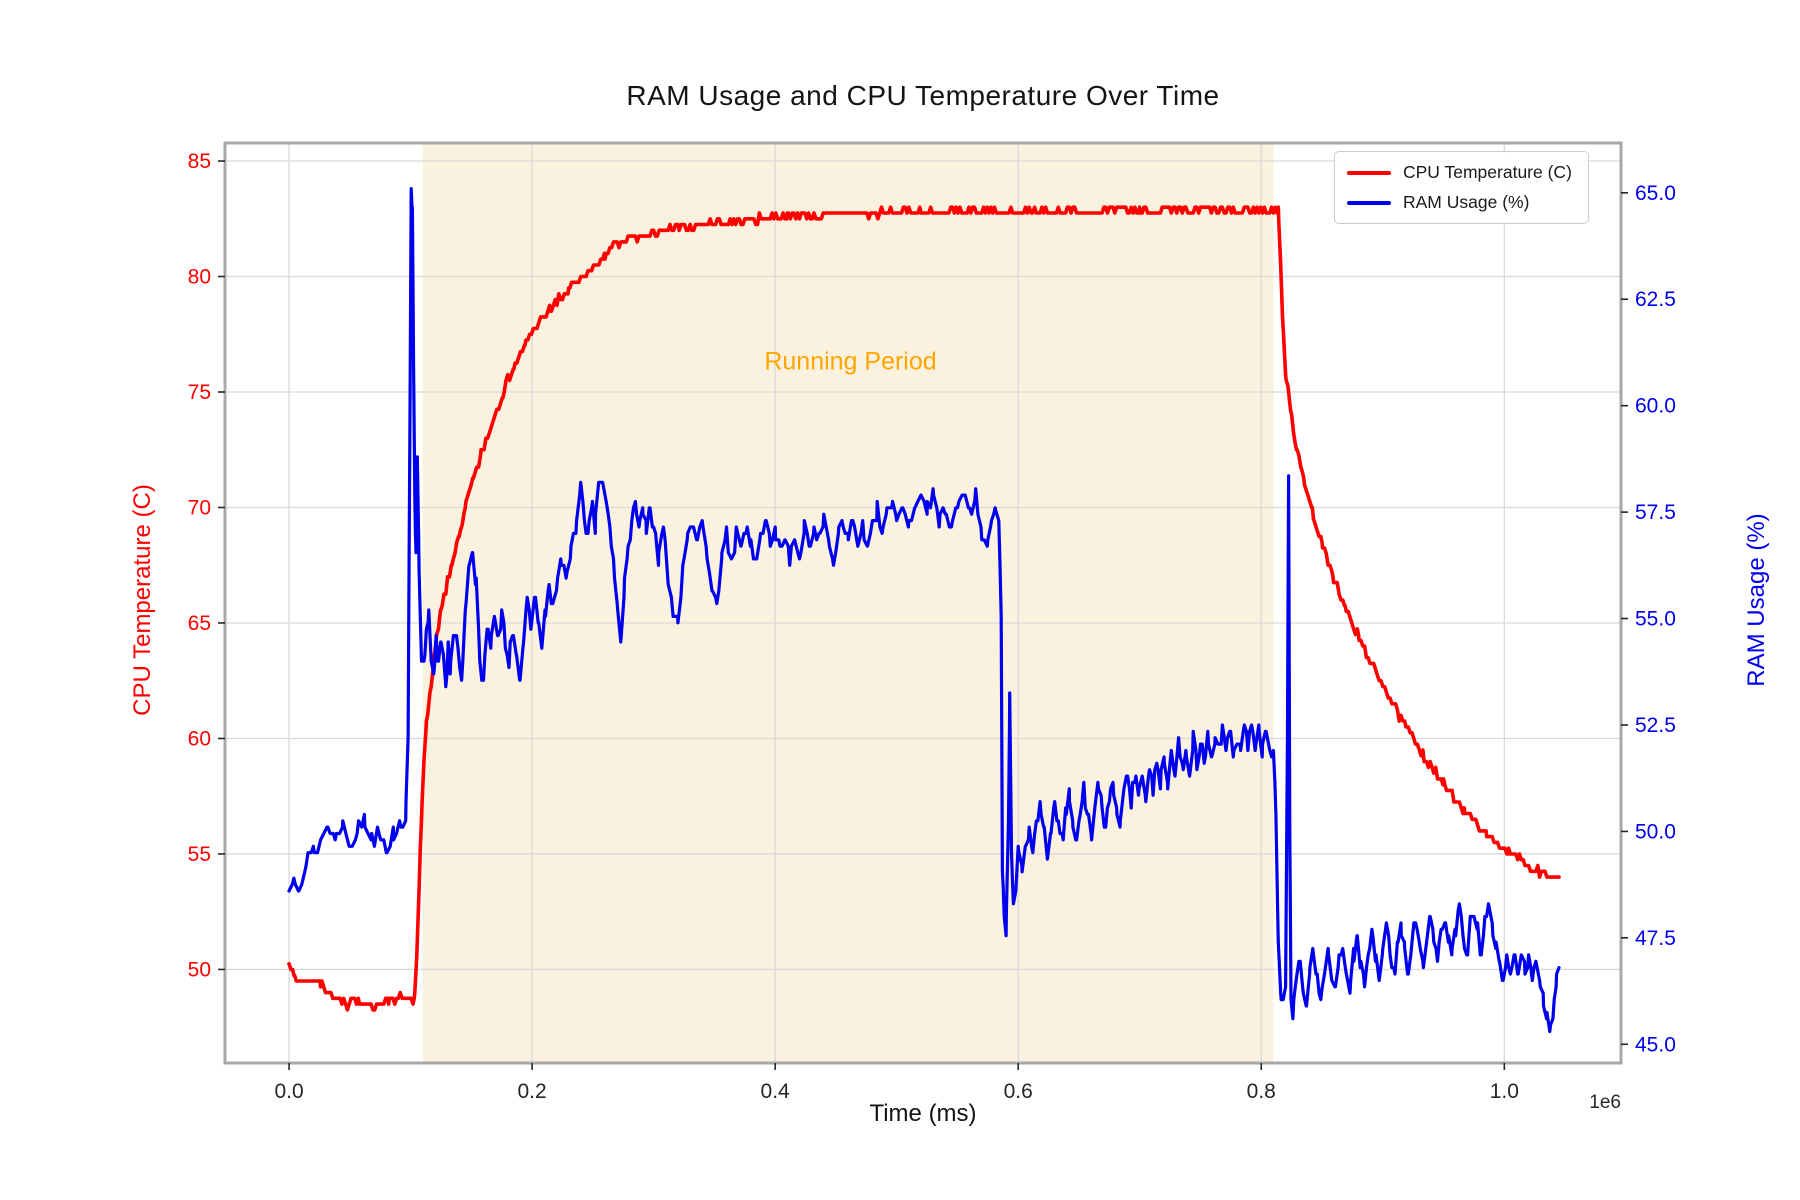  Describe the element at coordinates (1655, 299) in the screenshot. I see `y-right-tick-label: 62.5` at that location.